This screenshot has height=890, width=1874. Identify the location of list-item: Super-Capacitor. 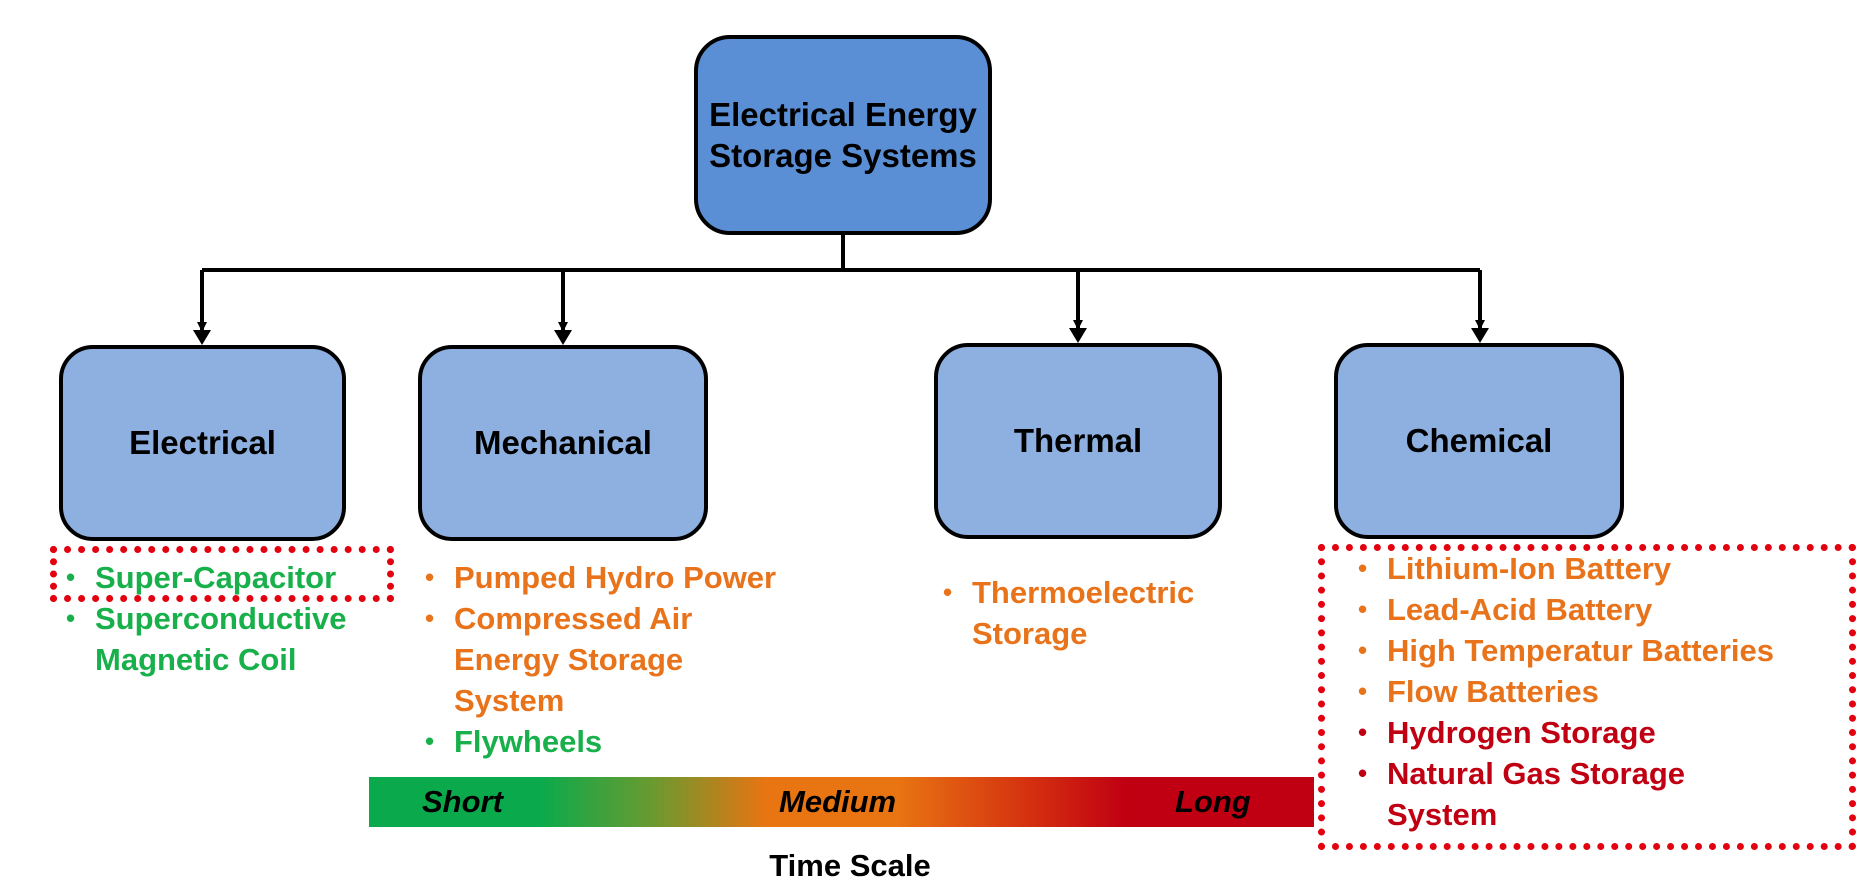
(230, 577).